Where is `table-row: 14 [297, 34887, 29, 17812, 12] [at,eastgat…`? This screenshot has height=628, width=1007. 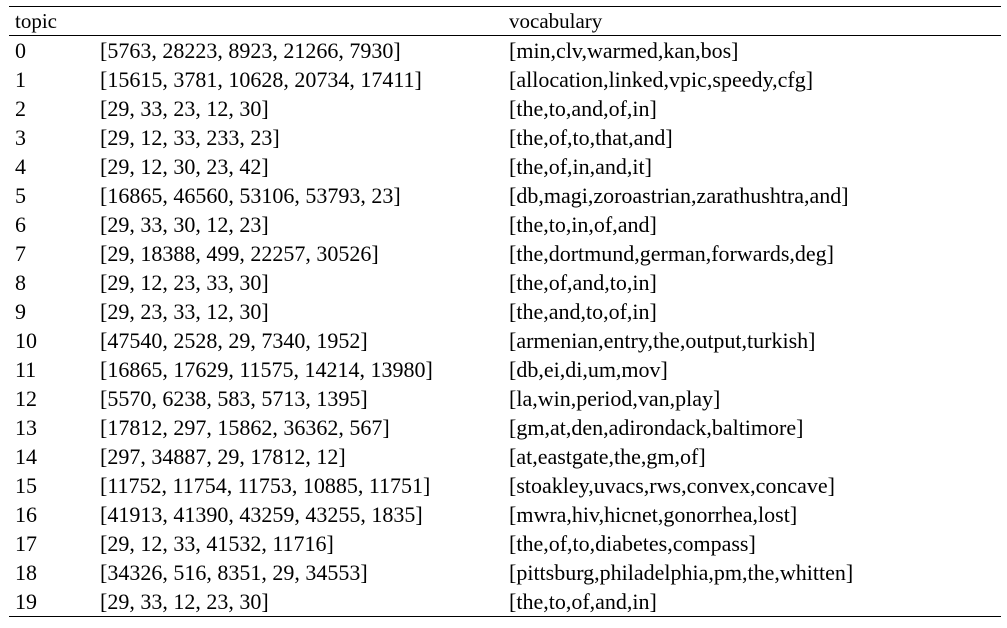 table-row: 14 [297, 34887, 29, 17812, 12] [at,eastgat… is located at coordinates (505, 456).